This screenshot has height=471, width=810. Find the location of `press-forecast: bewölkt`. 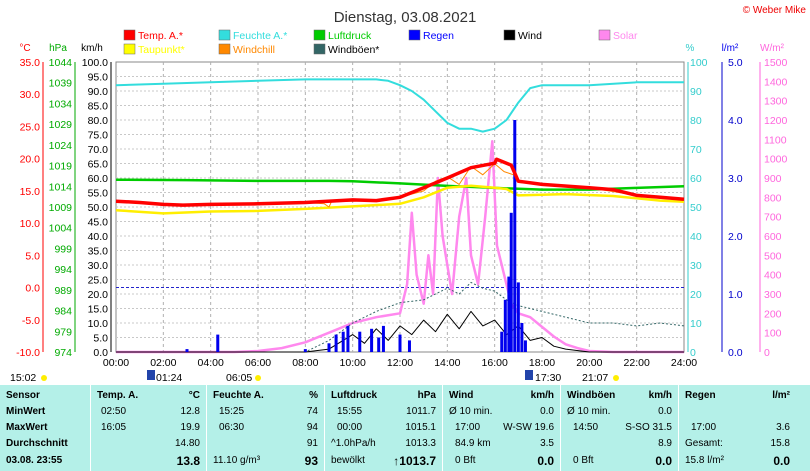

press-forecast: bewölkt is located at coordinates (348, 460).